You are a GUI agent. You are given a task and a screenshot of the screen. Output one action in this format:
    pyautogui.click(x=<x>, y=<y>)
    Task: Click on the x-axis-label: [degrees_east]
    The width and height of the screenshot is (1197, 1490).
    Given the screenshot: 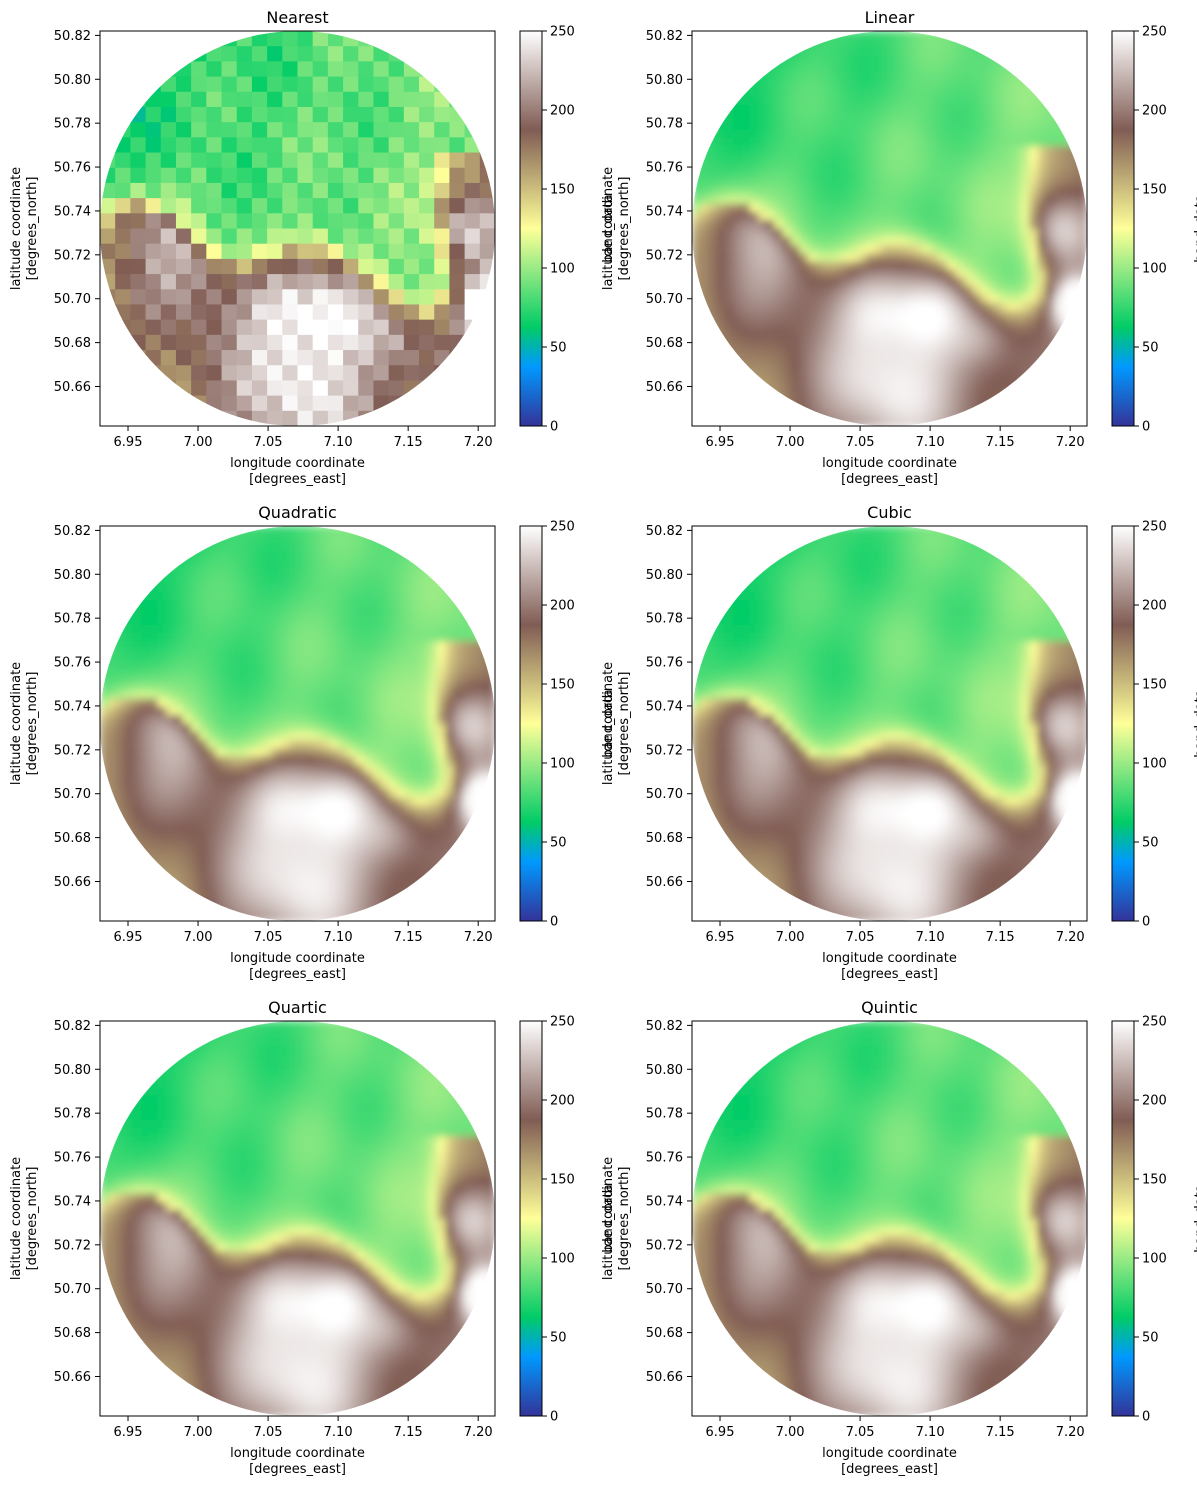 What is the action you would take?
    pyautogui.click(x=889, y=479)
    